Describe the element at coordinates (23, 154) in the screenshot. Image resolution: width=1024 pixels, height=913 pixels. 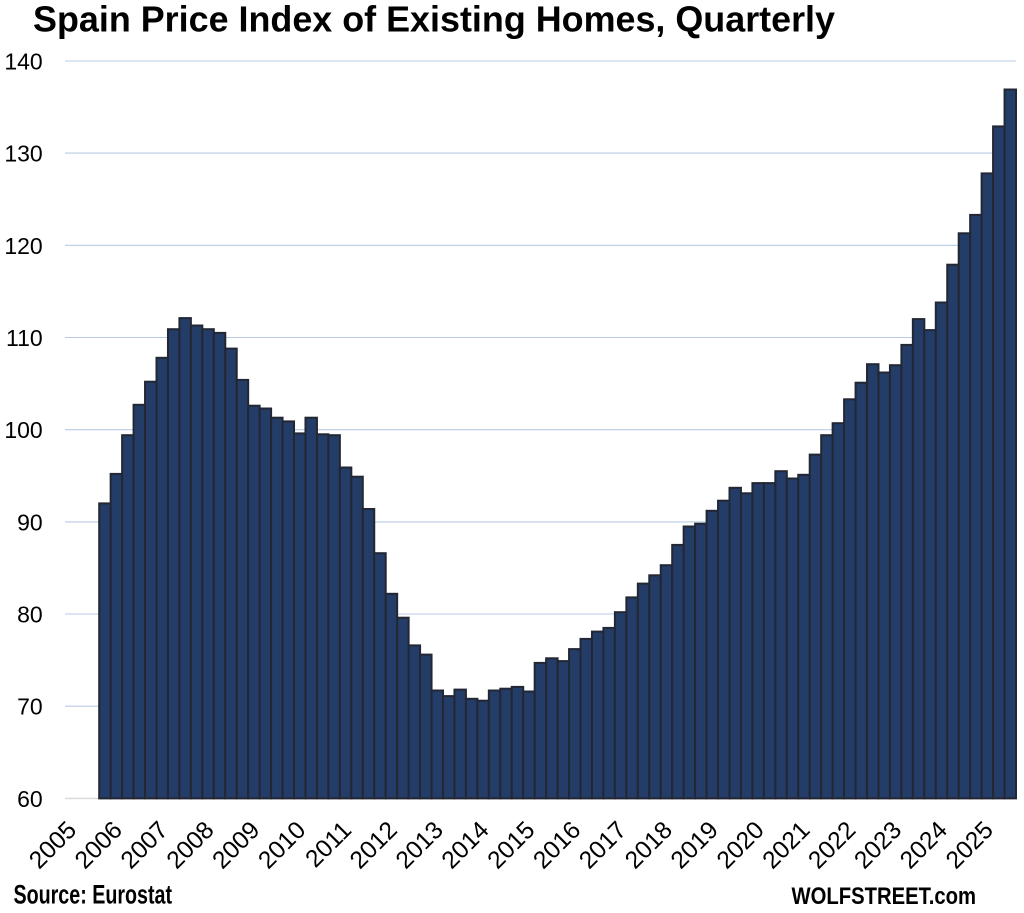
I see `svg-text: 130` at that location.